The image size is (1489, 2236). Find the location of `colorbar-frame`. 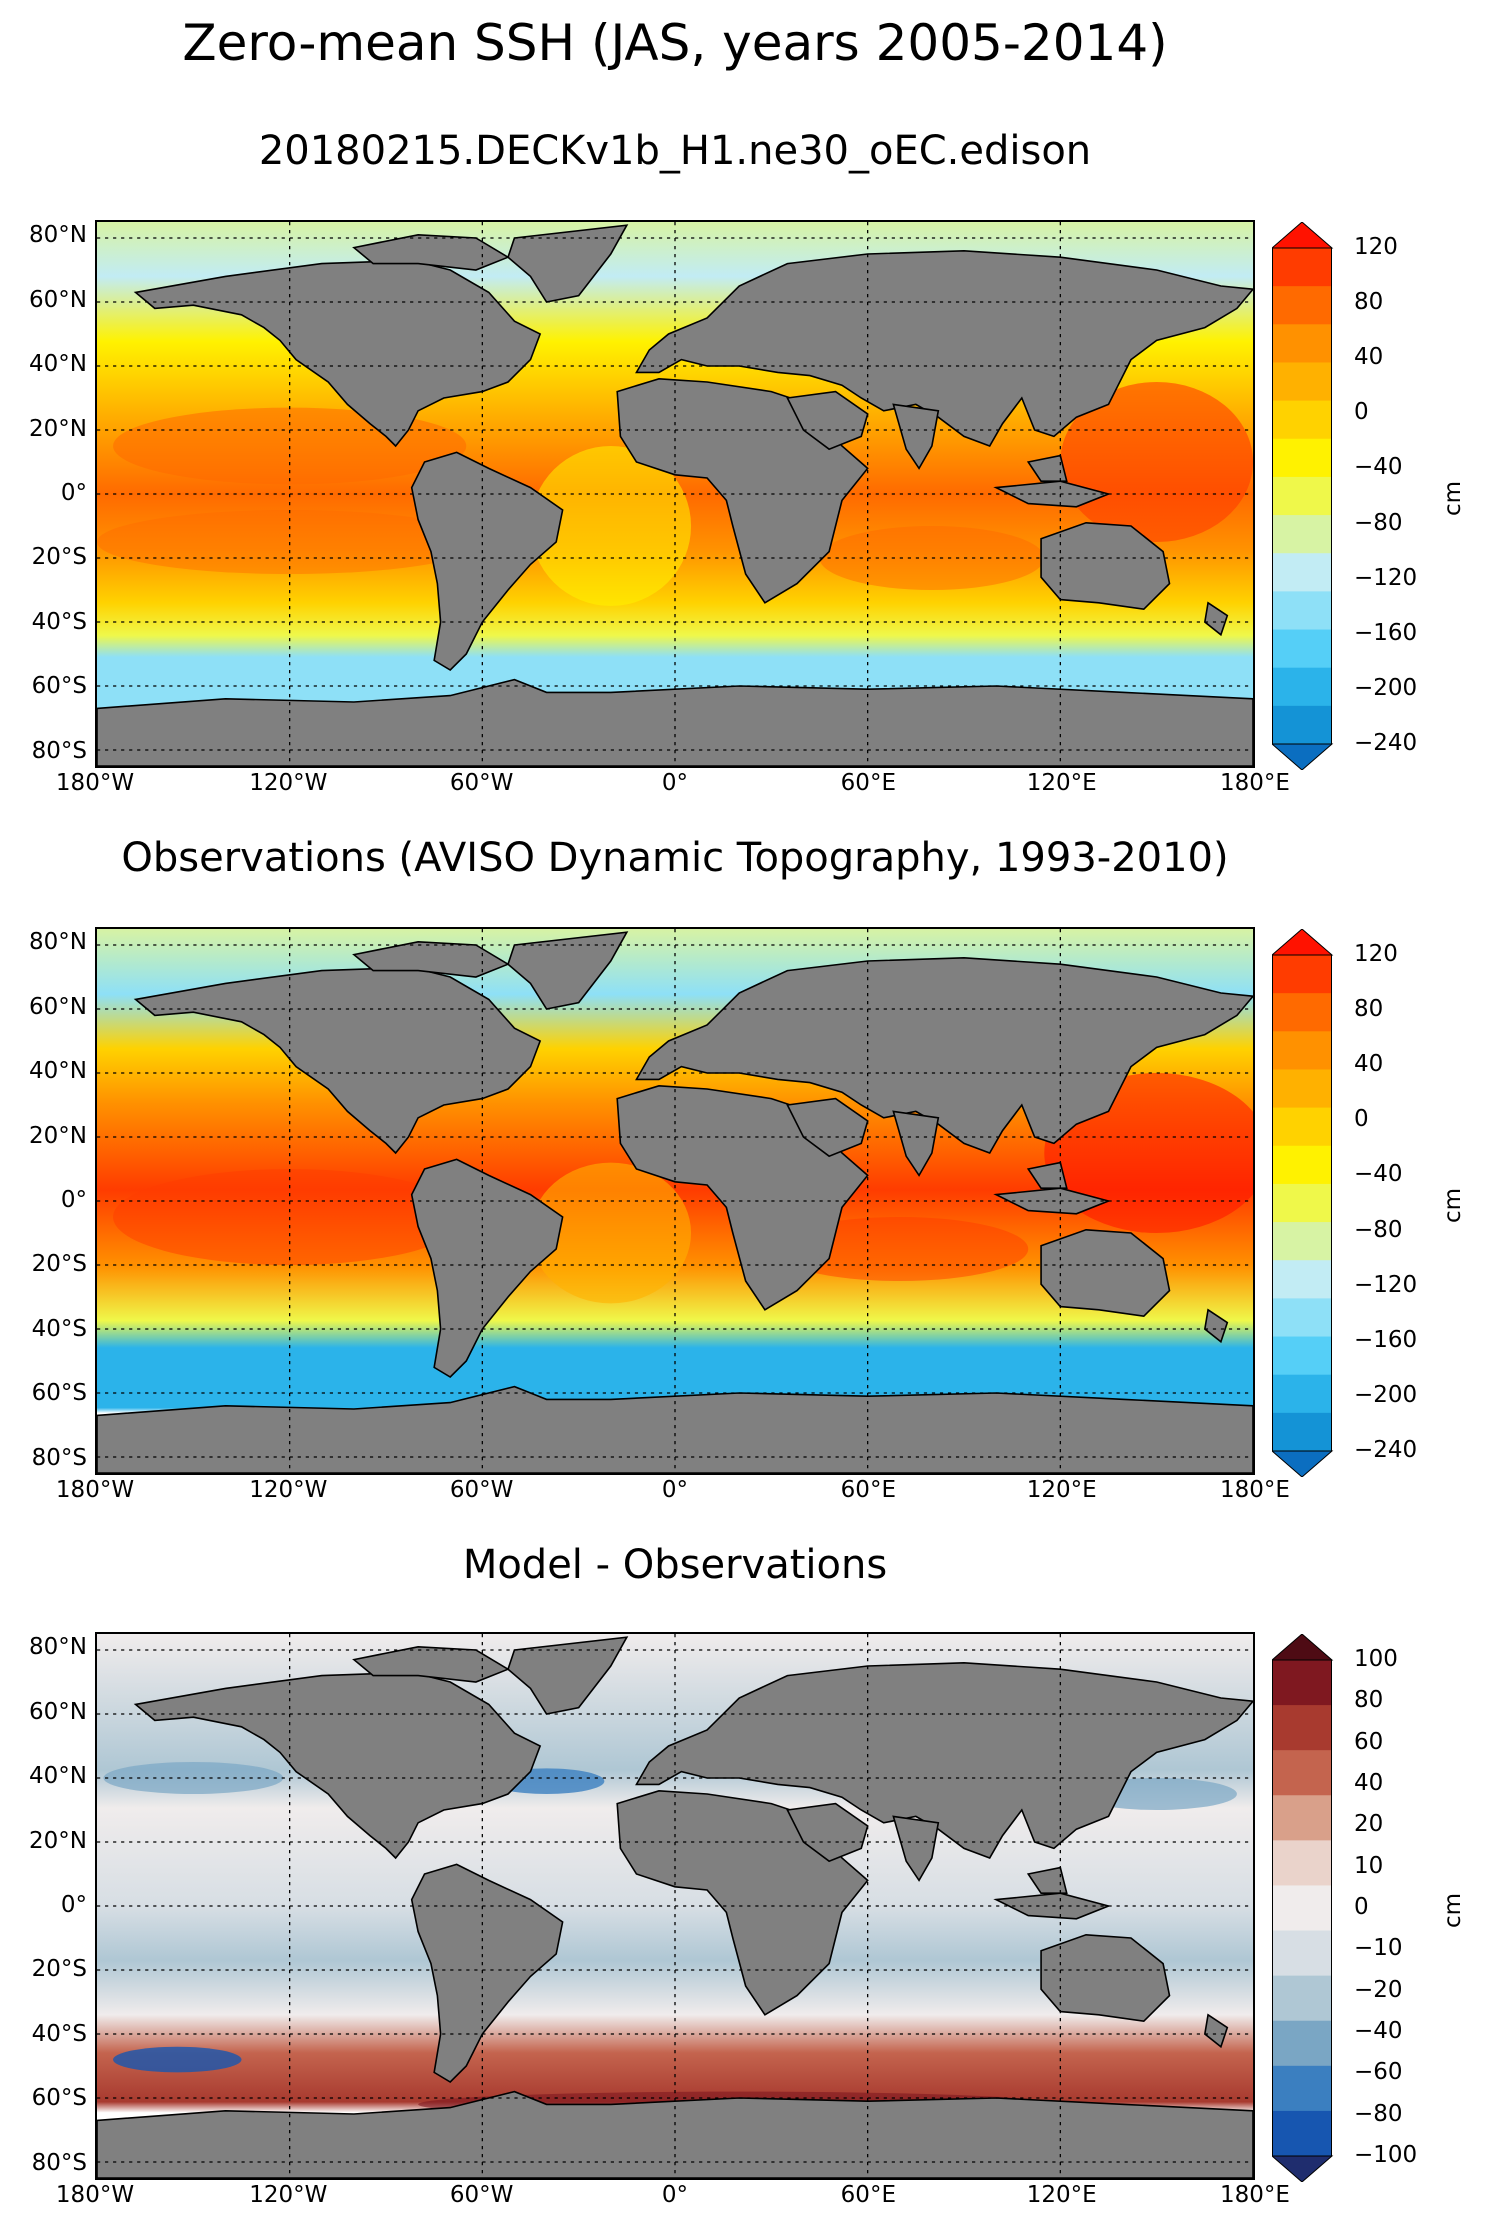

colorbar-frame is located at coordinates (1302, 496).